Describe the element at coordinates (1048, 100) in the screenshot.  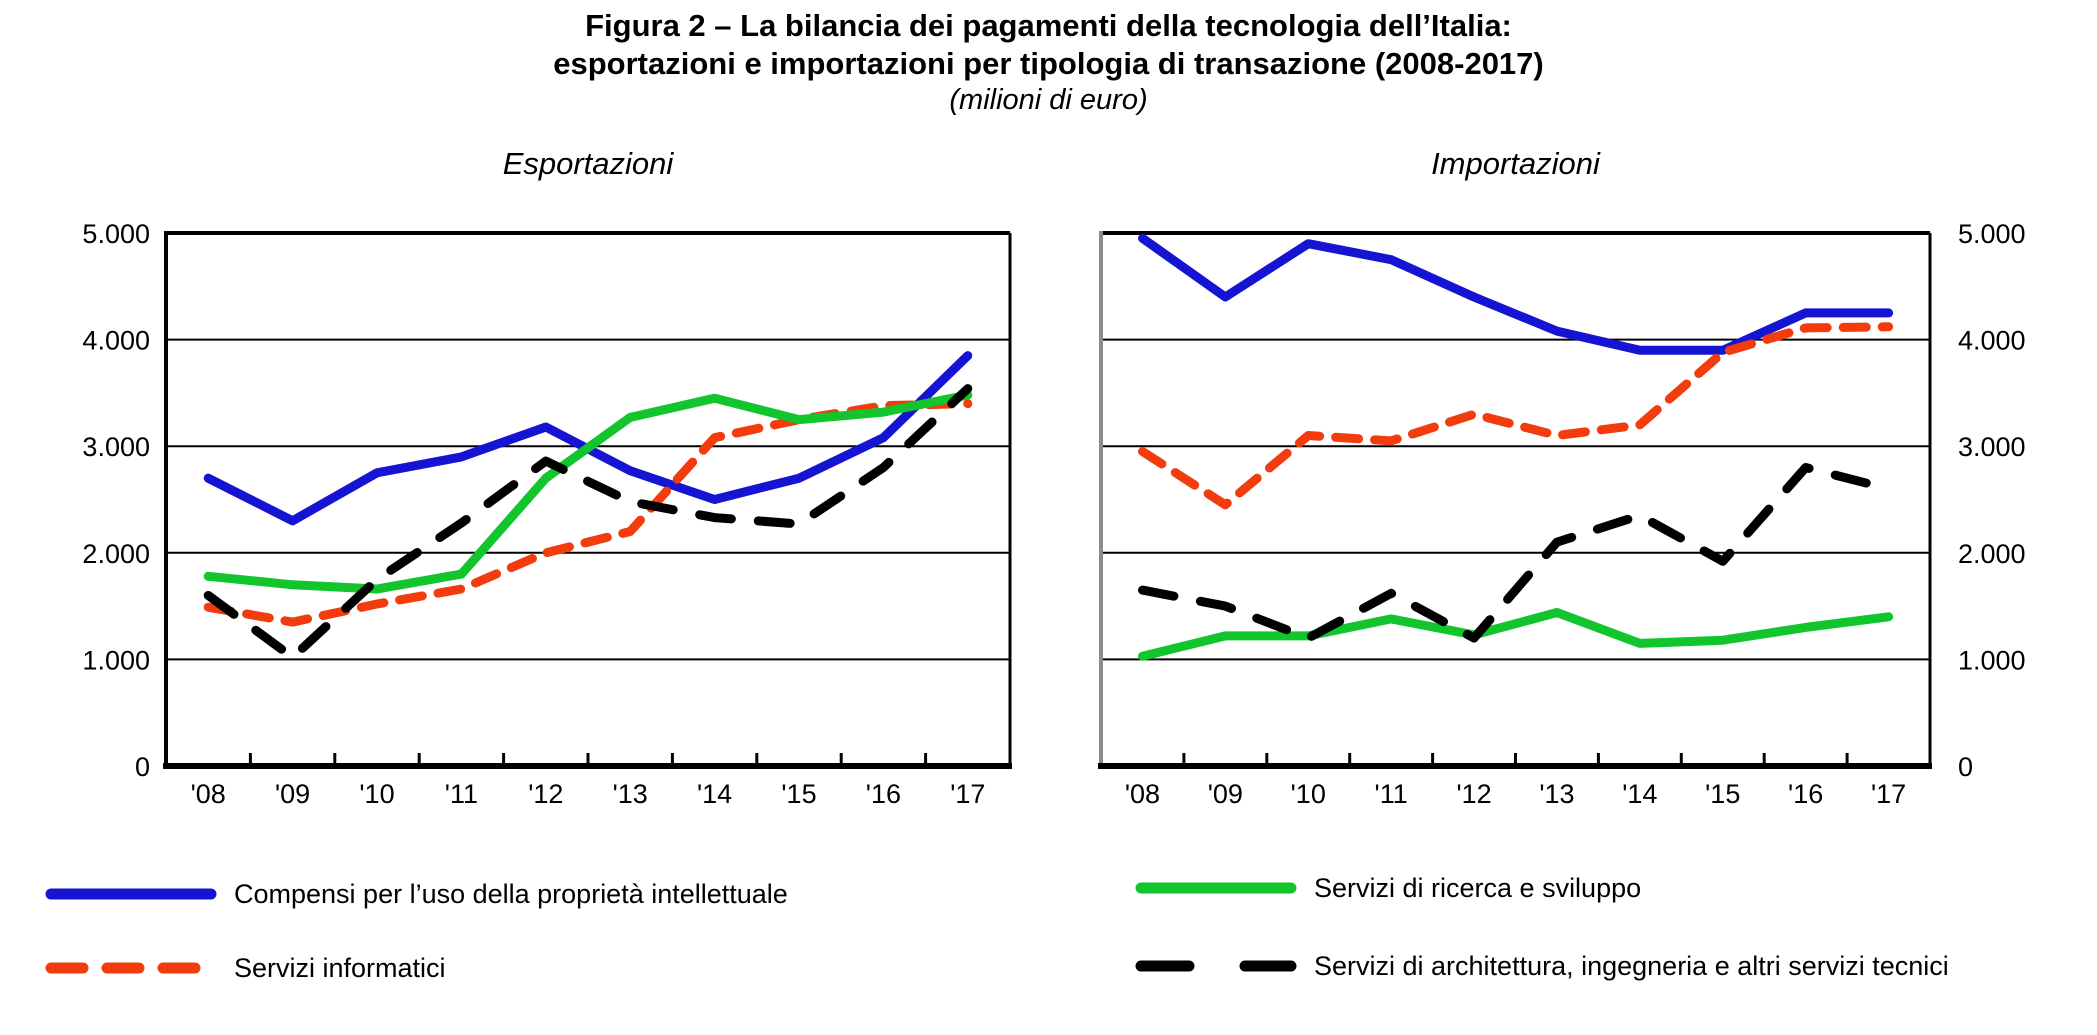
I see `figure-unit-subtitle: (milioni di euro)` at that location.